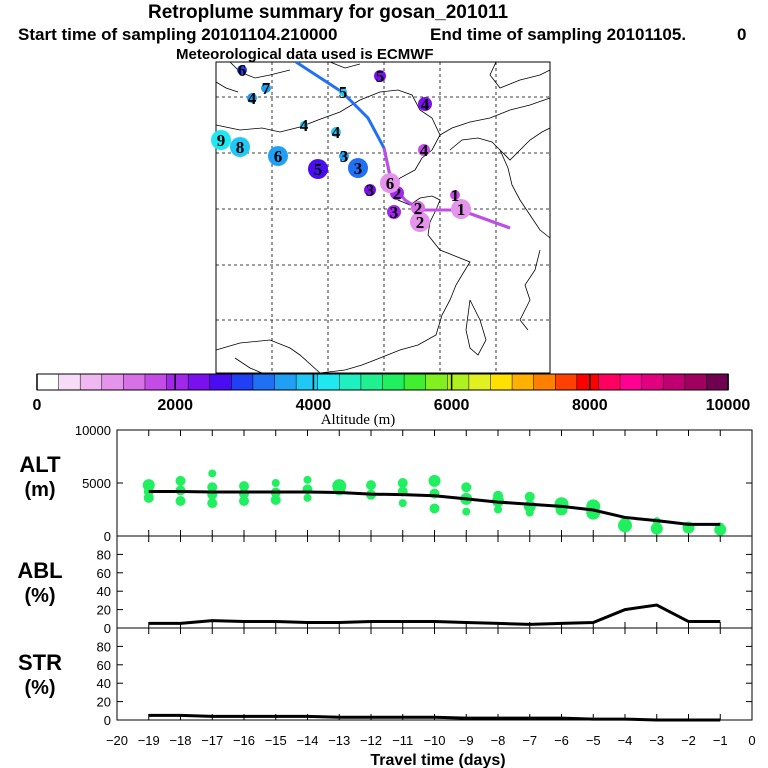 The height and width of the screenshot is (768, 768). Describe the element at coordinates (104, 646) in the screenshot. I see `y-tick-label: 80` at that location.